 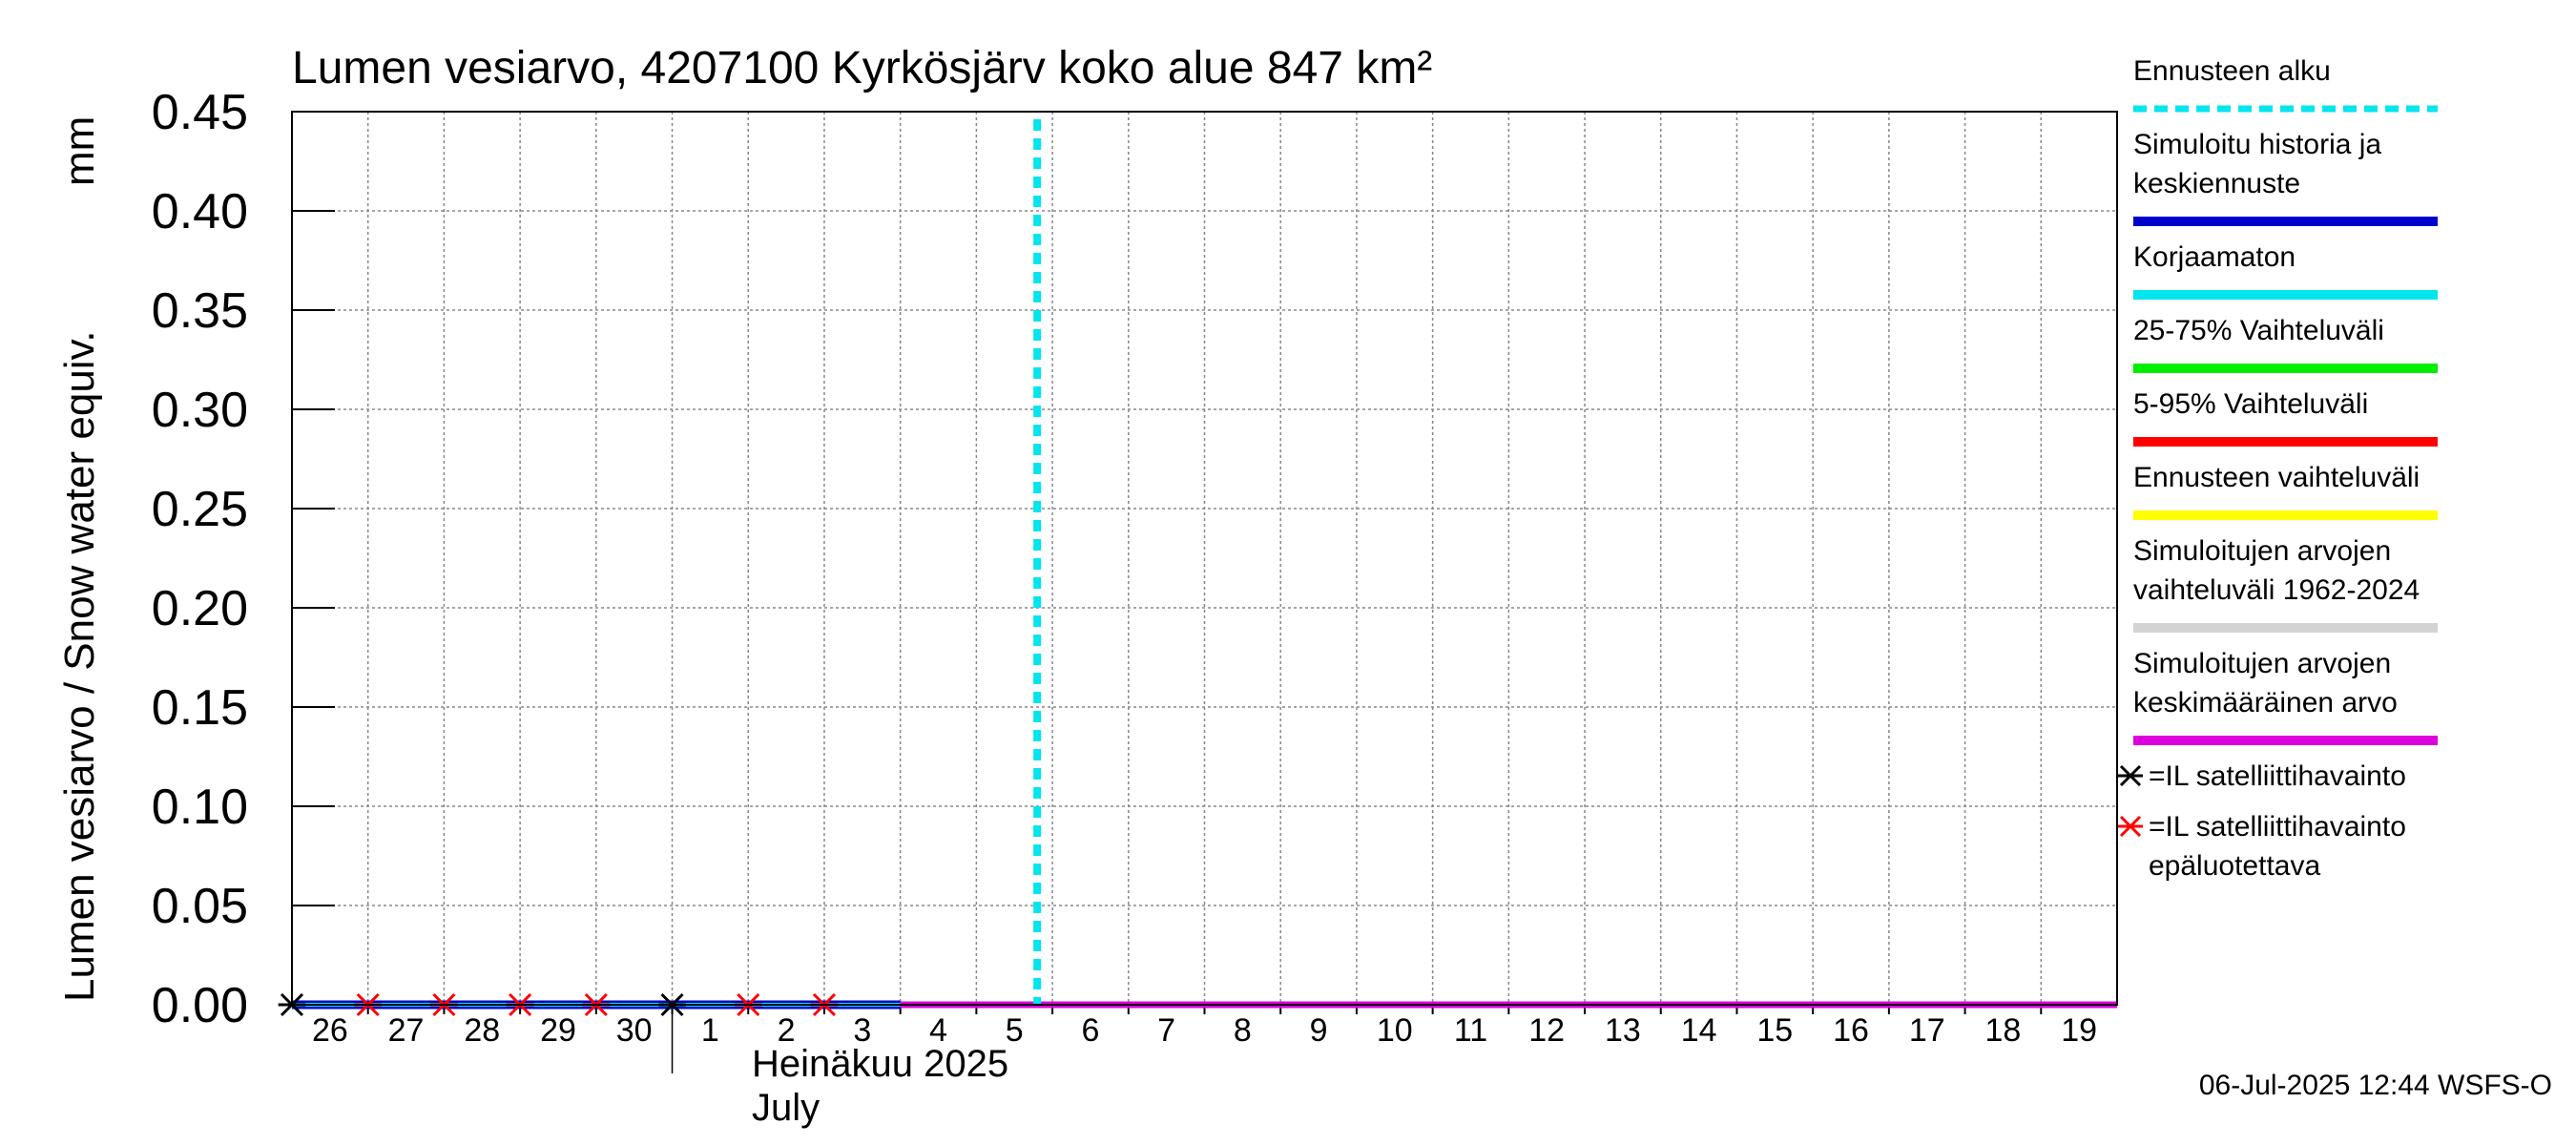 I want to click on y-ticks: 0.00 0.05 0.10 0.15 0.20 0.25 0.30 0.35 0.40 0.45, so click(x=243, y=559).